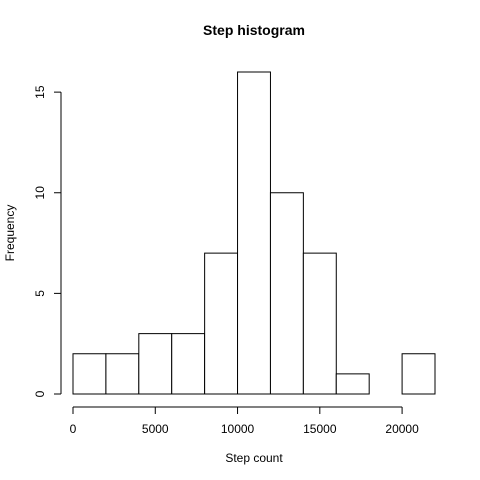  What do you see at coordinates (320, 429) in the screenshot?
I see `x-tick-label: 15000` at bounding box center [320, 429].